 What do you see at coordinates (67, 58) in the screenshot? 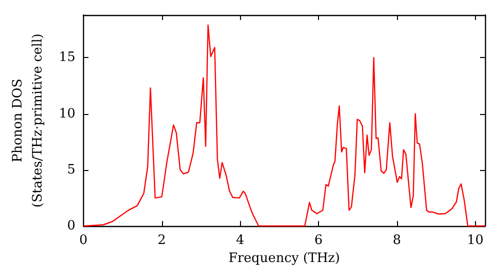
I see `y-tick-label: 15` at bounding box center [67, 58].